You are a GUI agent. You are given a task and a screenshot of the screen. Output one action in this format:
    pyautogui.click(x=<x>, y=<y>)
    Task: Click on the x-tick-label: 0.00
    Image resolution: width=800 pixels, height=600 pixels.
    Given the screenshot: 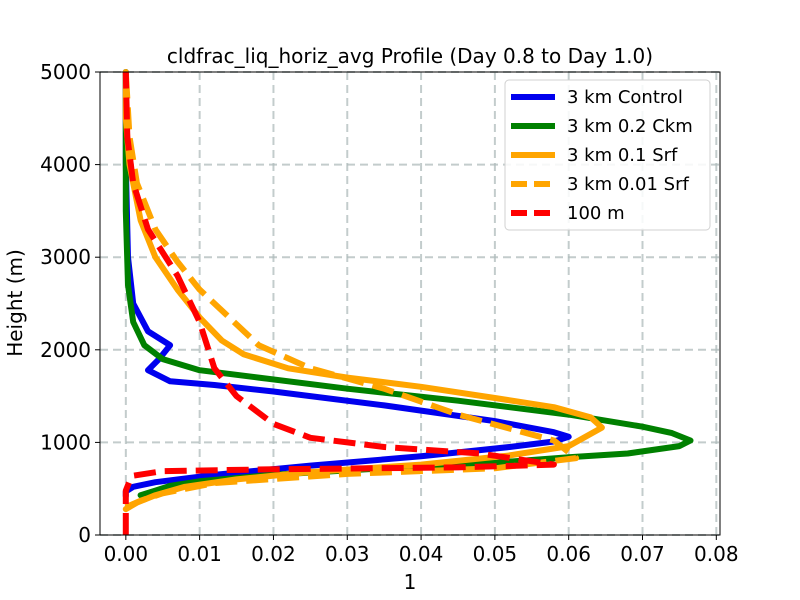 What is the action you would take?
    pyautogui.click(x=126, y=554)
    